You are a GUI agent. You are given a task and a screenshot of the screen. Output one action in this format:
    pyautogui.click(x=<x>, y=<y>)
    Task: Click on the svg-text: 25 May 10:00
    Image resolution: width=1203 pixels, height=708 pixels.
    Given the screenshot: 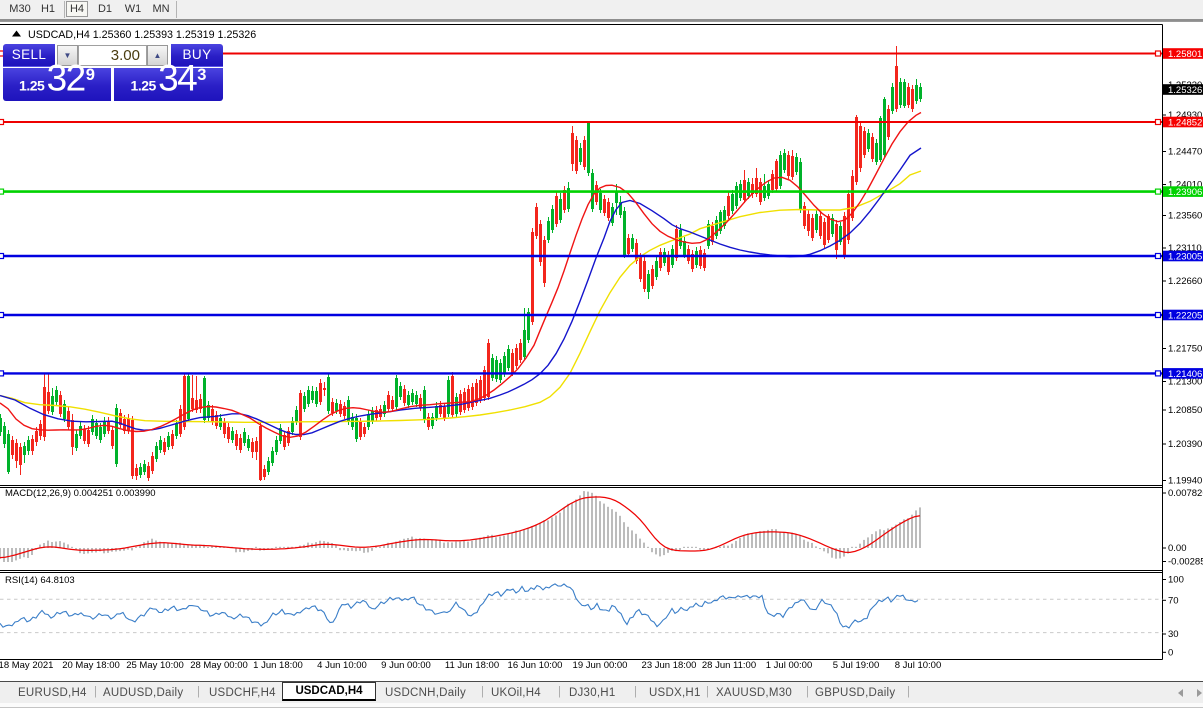 What is the action you would take?
    pyautogui.click(x=155, y=665)
    